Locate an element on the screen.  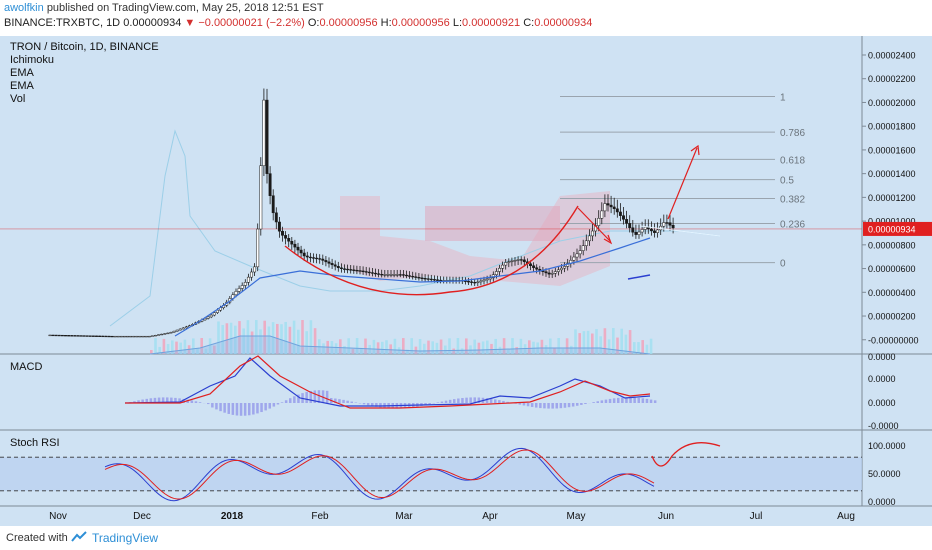
legend-ema-2: EMA is located at coordinates (22, 86).